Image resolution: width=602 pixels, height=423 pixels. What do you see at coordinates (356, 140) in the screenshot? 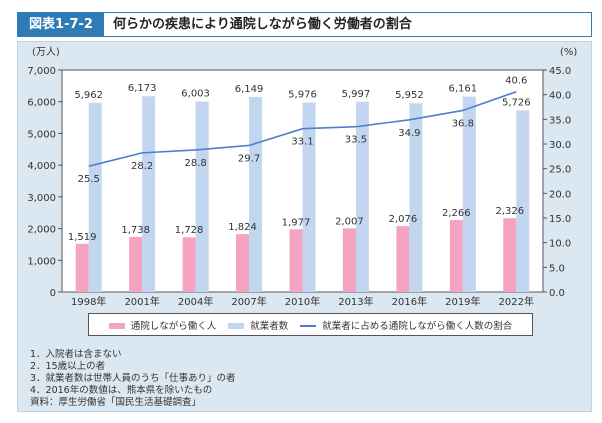
I see `data-label-ratio: 33.5` at bounding box center [356, 140].